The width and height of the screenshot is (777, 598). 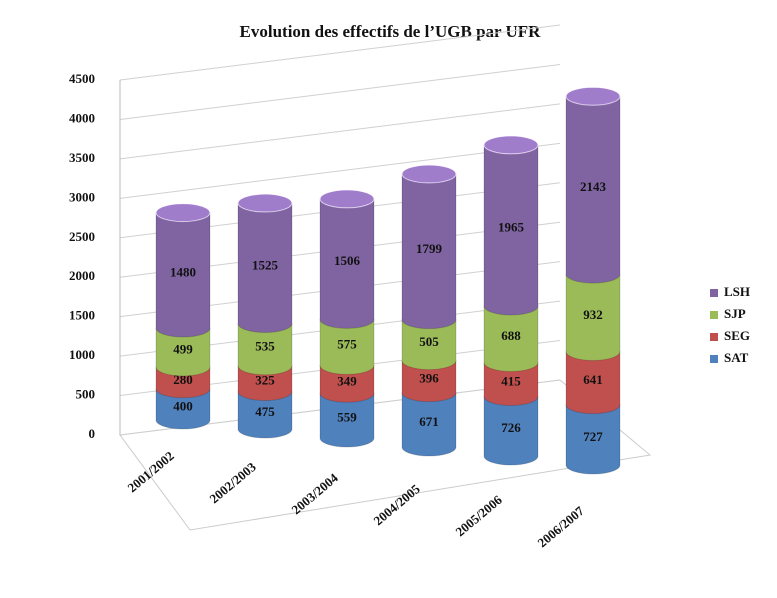 What do you see at coordinates (511, 380) in the screenshot?
I see `data-label: 415` at bounding box center [511, 380].